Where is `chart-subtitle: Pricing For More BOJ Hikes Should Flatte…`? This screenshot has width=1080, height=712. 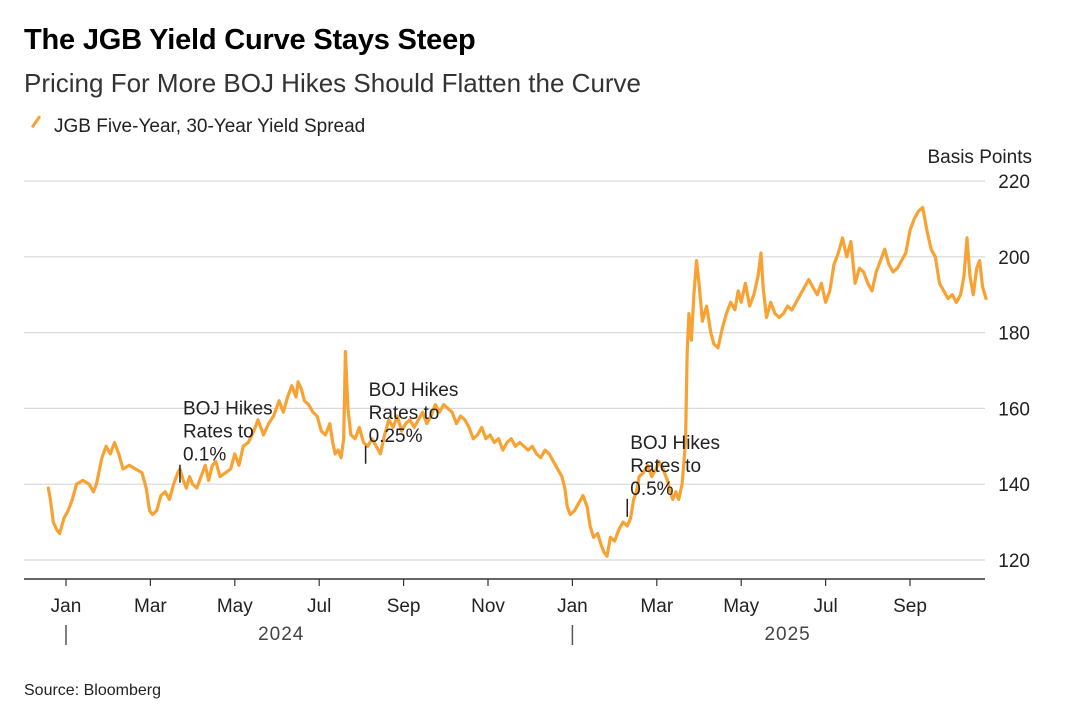
chart-subtitle: Pricing For More BOJ Hikes Should Flatte… is located at coordinates (333, 83).